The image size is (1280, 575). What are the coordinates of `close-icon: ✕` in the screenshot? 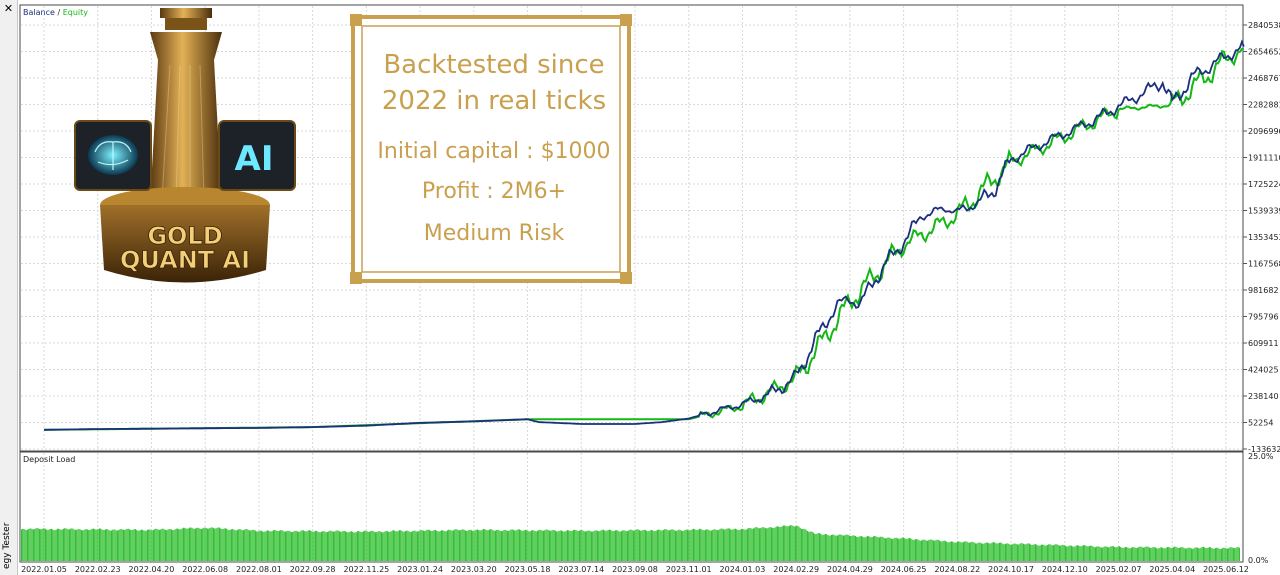 It's located at (8, 8).